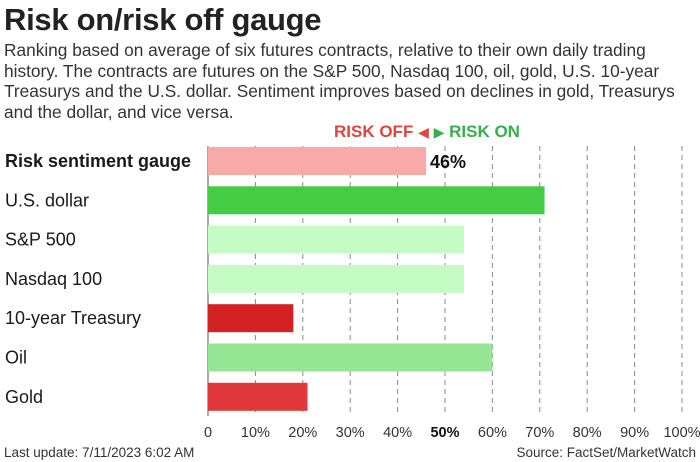 The height and width of the screenshot is (462, 700). I want to click on category-label: Gold, so click(24, 397).